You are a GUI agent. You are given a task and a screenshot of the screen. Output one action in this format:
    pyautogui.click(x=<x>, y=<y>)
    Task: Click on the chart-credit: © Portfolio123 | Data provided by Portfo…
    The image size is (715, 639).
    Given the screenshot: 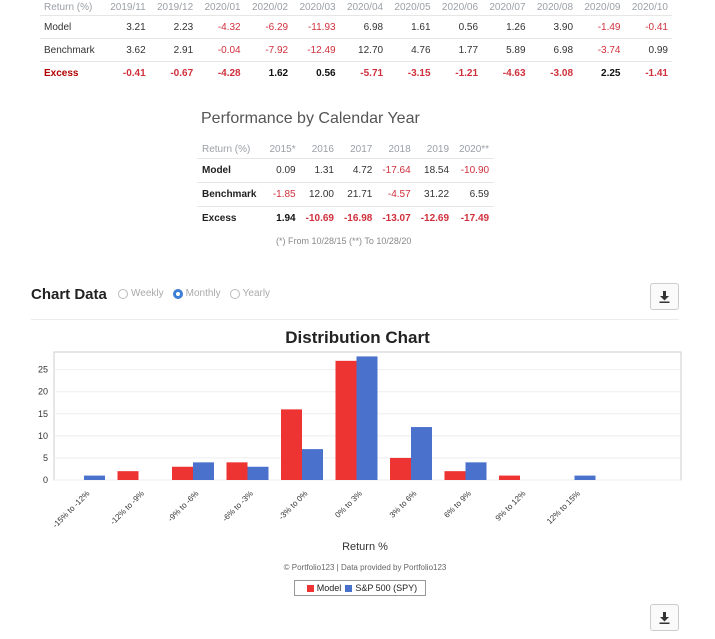 What is the action you would take?
    pyautogui.click(x=365, y=567)
    